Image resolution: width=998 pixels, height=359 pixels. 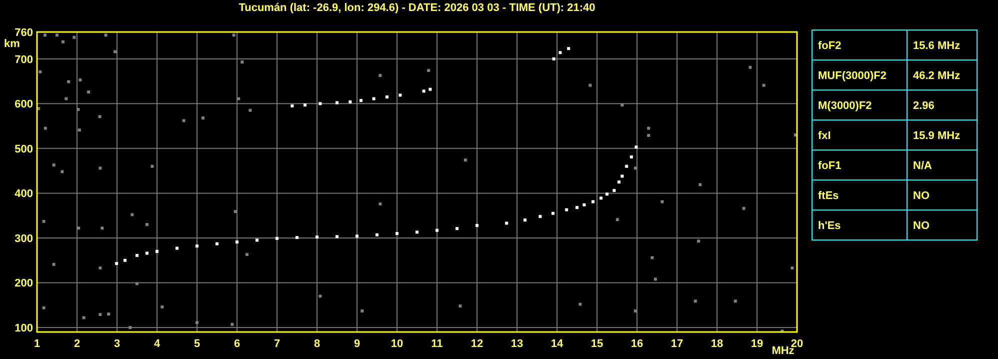 What do you see at coordinates (23, 33) in the screenshot?
I see `y-tick-label: 760` at bounding box center [23, 33].